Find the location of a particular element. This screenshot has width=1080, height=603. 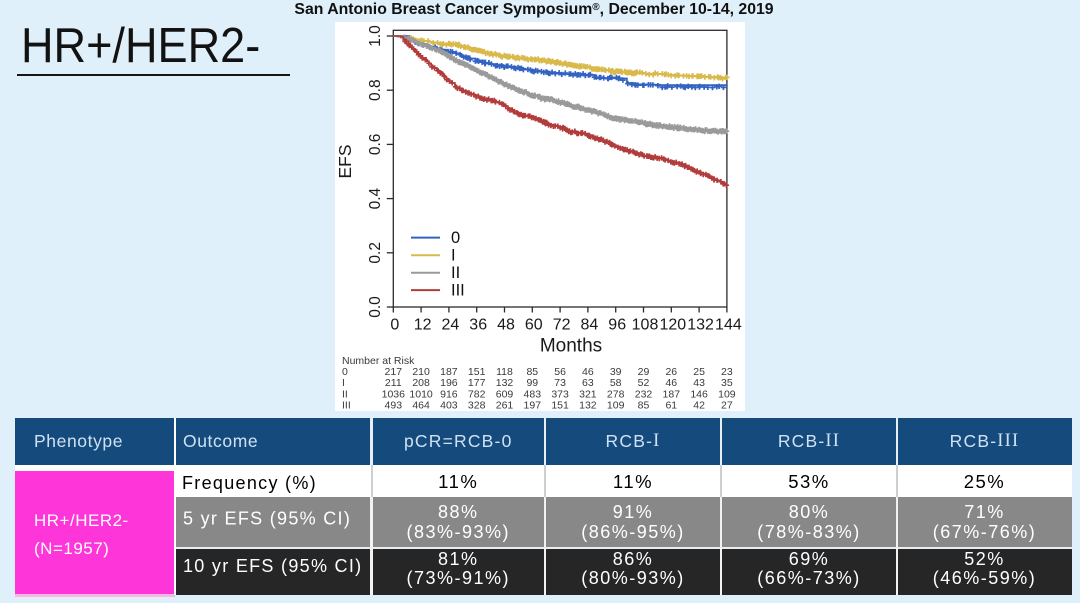

svg-text: 0.4 is located at coordinates (375, 198).